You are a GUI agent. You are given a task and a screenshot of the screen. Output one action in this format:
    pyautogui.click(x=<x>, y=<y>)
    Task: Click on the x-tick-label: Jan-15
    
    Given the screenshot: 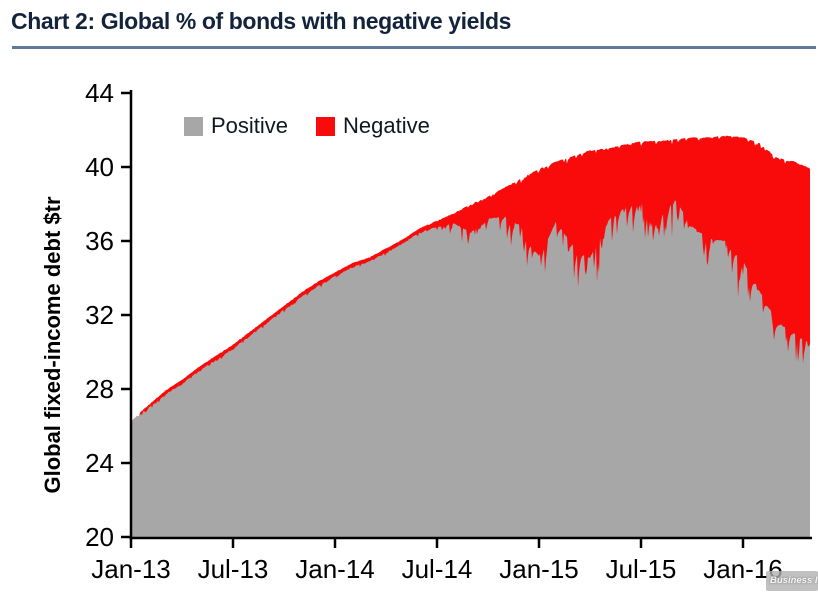 What is the action you would take?
    pyautogui.click(x=539, y=569)
    